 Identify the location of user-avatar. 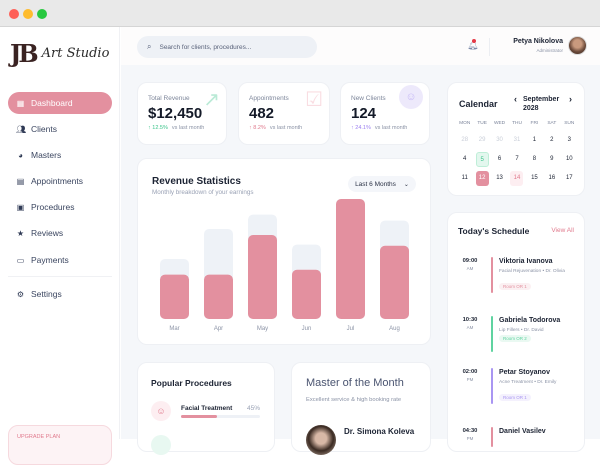
(577, 45).